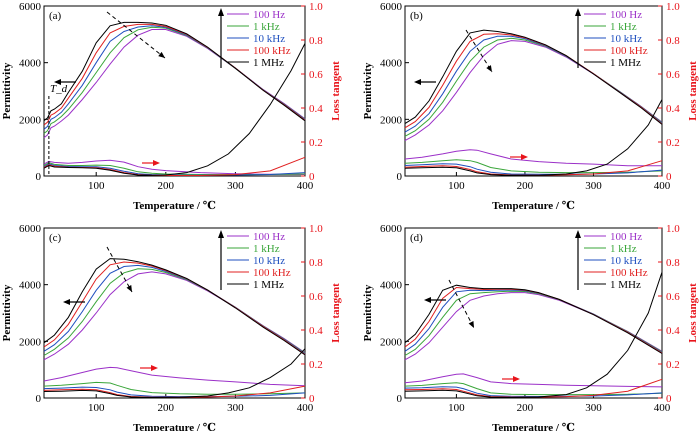 The image size is (700, 431). Describe the element at coordinates (166, 186) in the screenshot. I see `x-tick-label: 200` at that location.